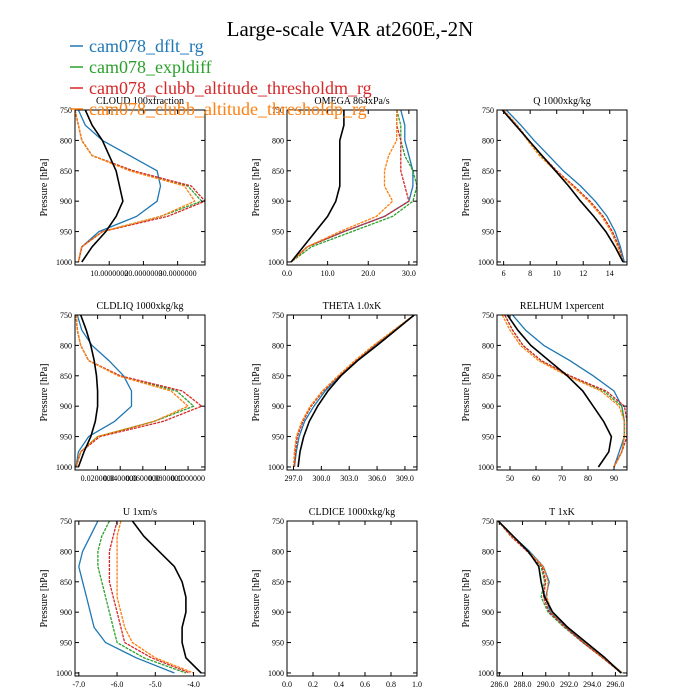 The image size is (700, 700). What do you see at coordinates (546, 684) in the screenshot?
I see `x-tick-label: 290.0` at bounding box center [546, 684].